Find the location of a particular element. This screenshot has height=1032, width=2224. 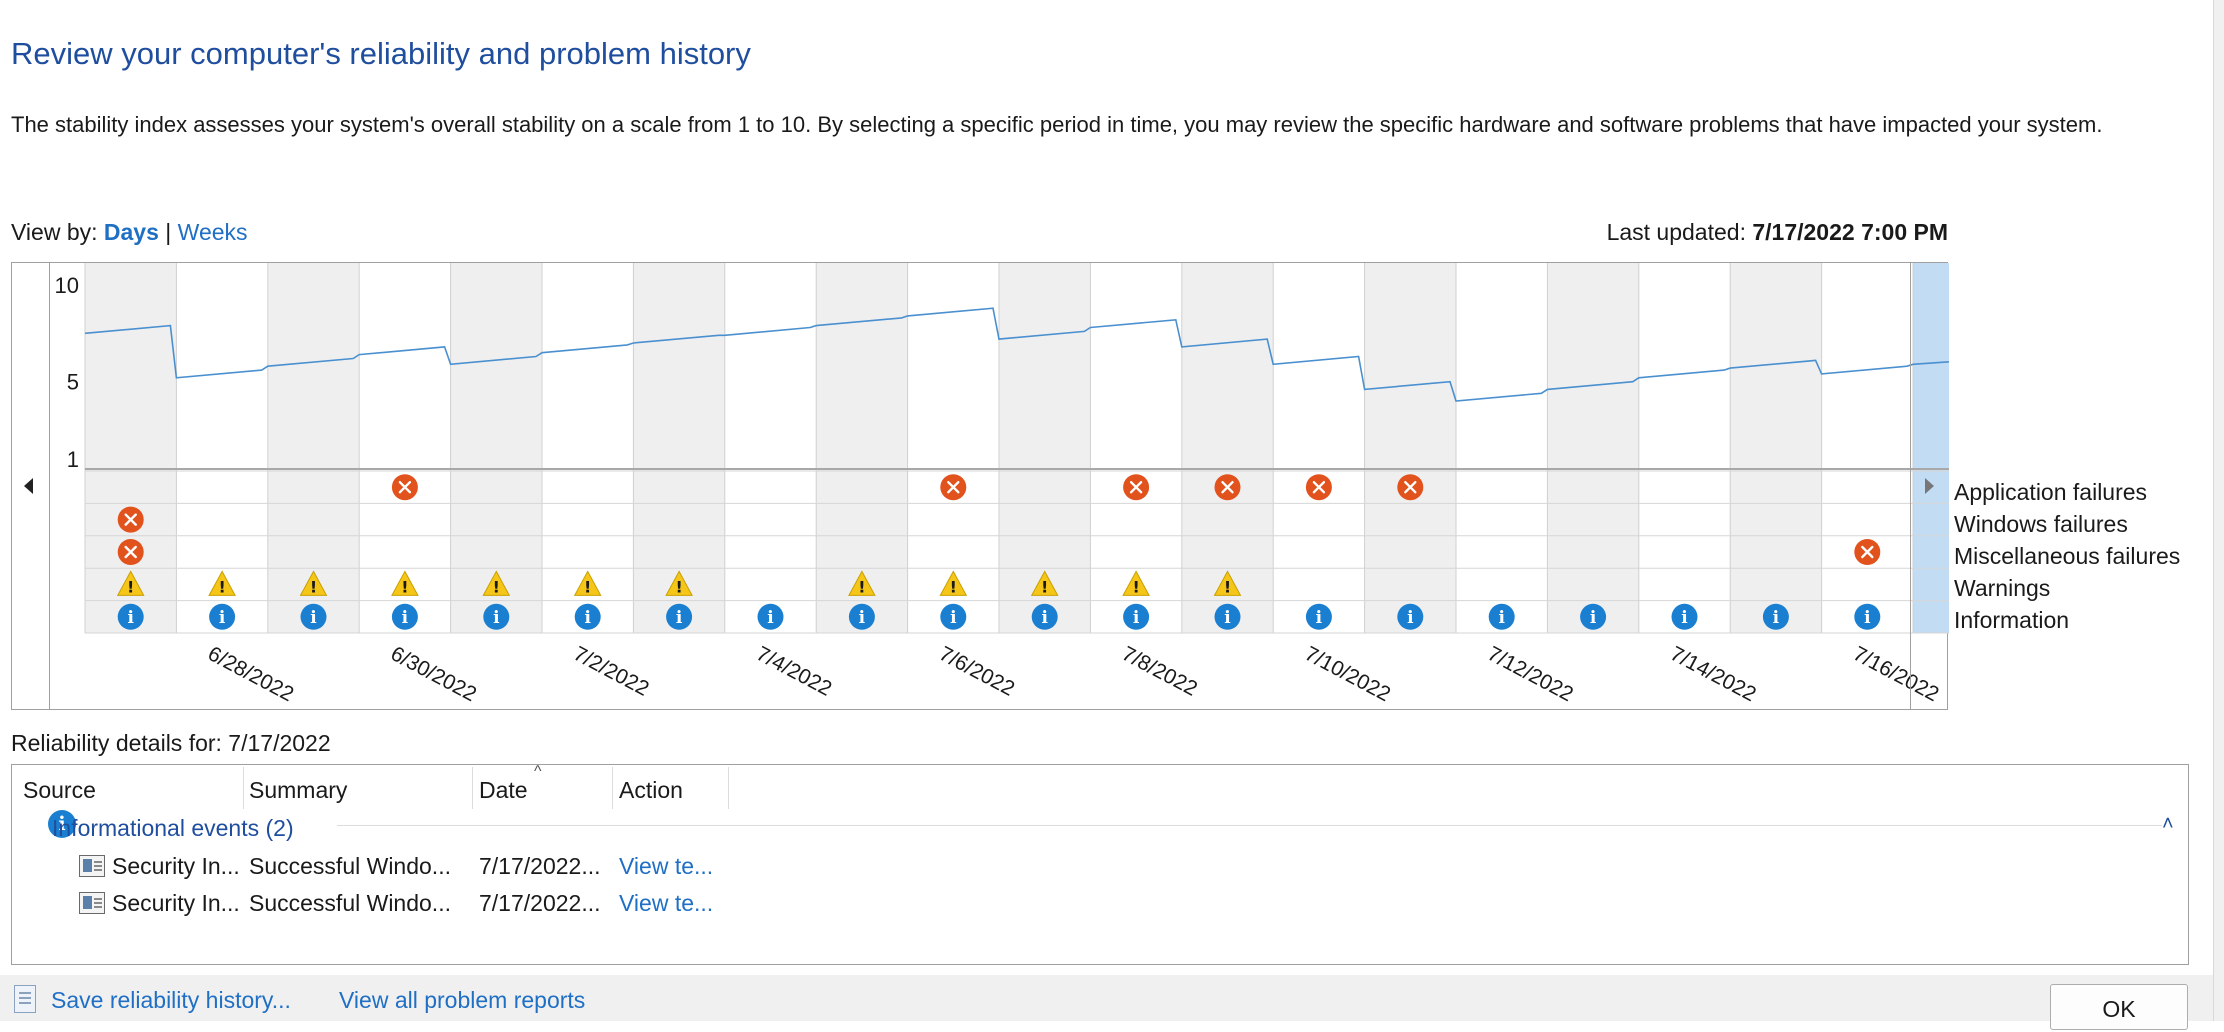

y-tick-label: 5 is located at coordinates (73, 382).